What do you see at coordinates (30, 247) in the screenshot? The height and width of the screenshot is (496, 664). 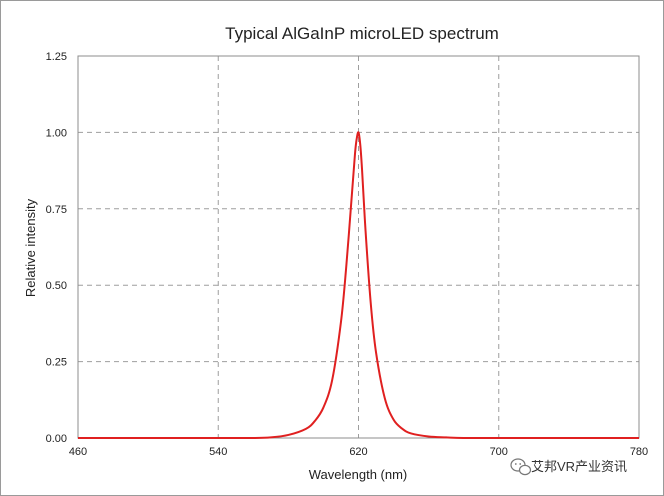 I see `y-axis-label: Relative intensity` at bounding box center [30, 247].